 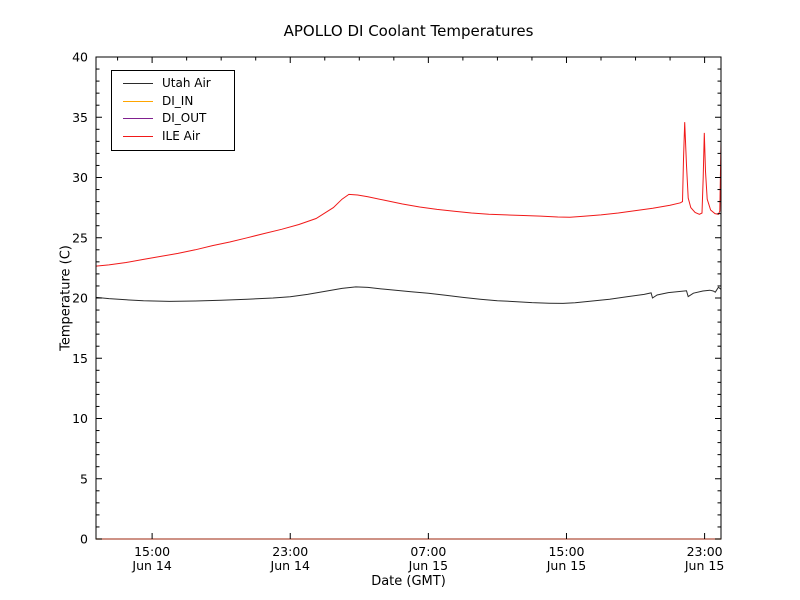 I want to click on legend-row: ILE Air, so click(x=173, y=137).